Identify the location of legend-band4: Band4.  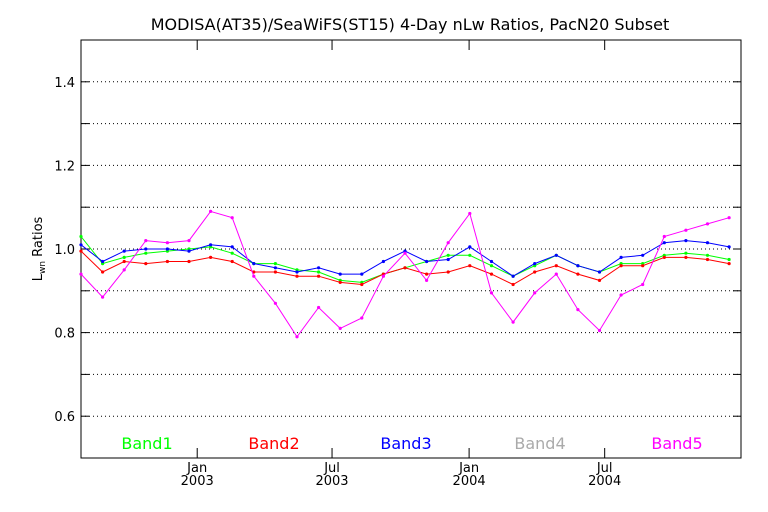
(539, 443).